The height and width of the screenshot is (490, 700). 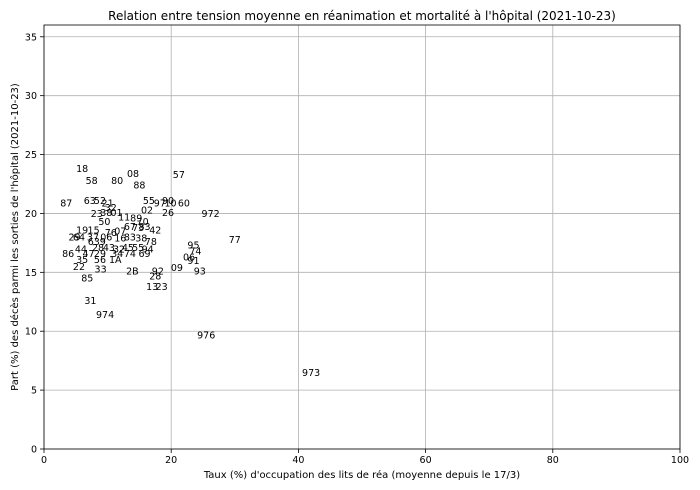 What do you see at coordinates (138, 228) in the screenshot?
I see `data-point-label: 73` at bounding box center [138, 228].